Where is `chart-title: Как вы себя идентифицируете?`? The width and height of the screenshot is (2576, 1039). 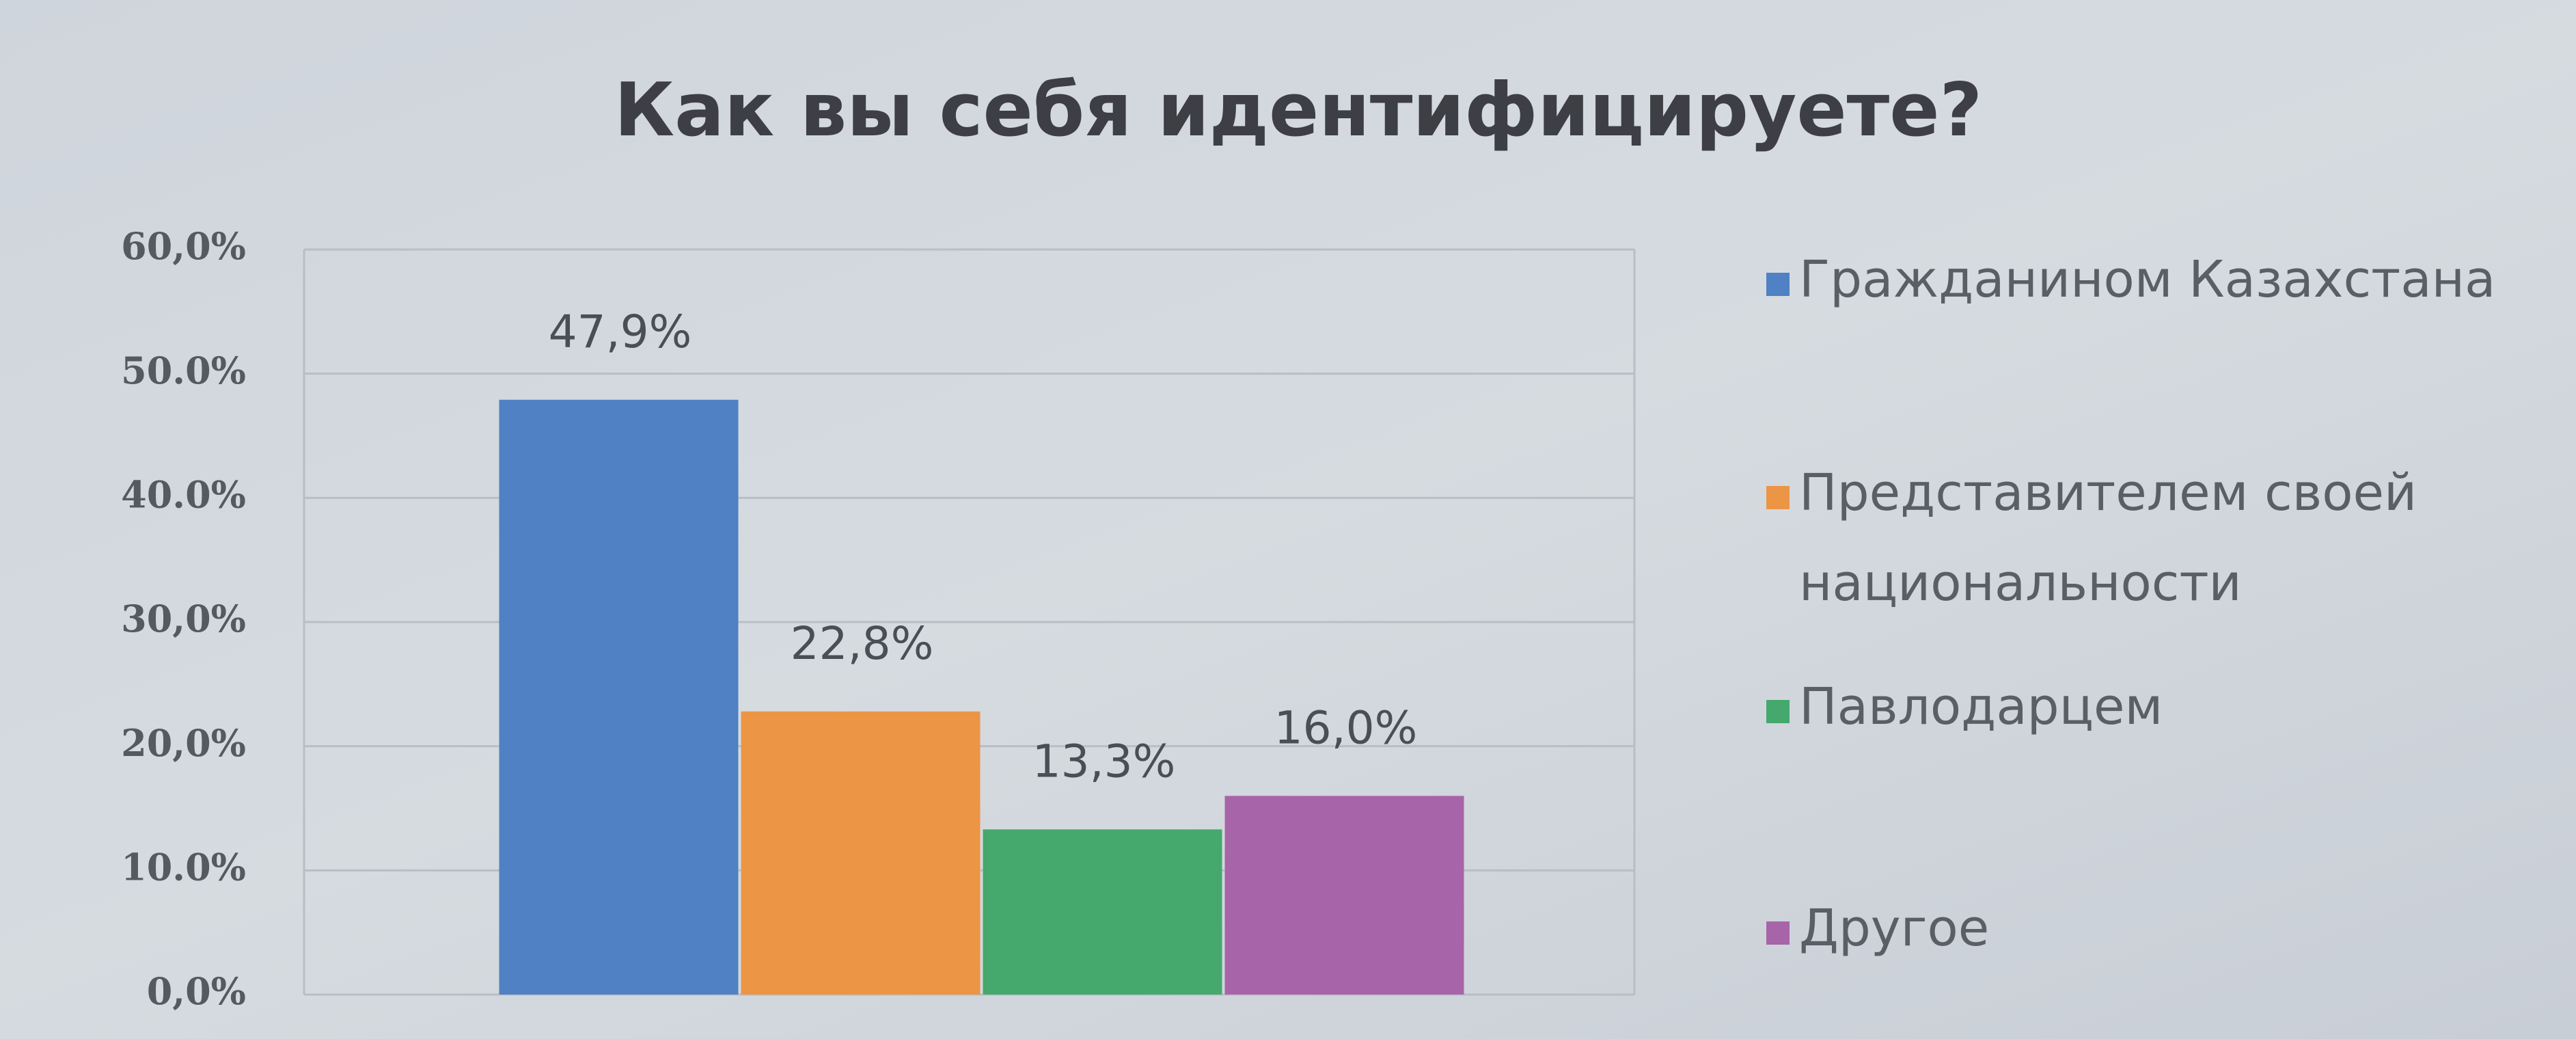 chart-title: Как вы себя идентифицируете? is located at coordinates (1298, 110).